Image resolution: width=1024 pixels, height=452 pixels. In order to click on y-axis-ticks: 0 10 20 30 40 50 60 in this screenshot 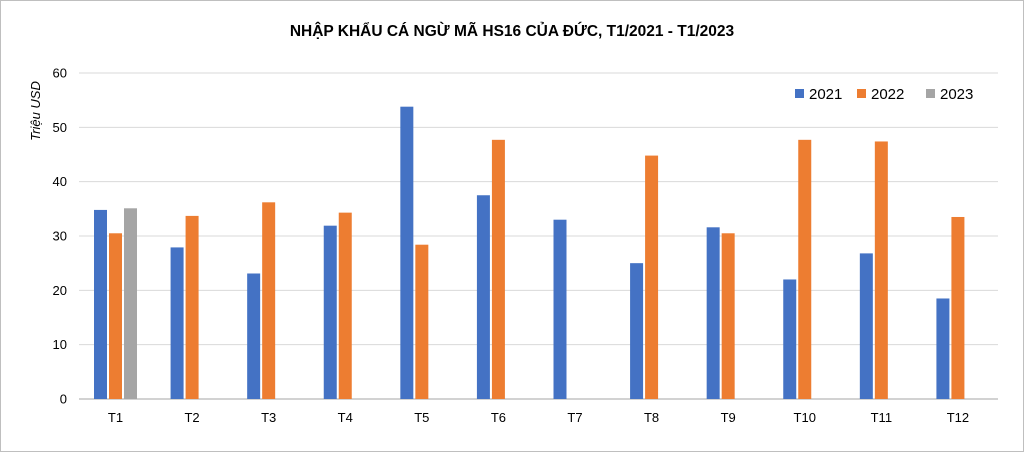, I will do `click(60, 236)`.